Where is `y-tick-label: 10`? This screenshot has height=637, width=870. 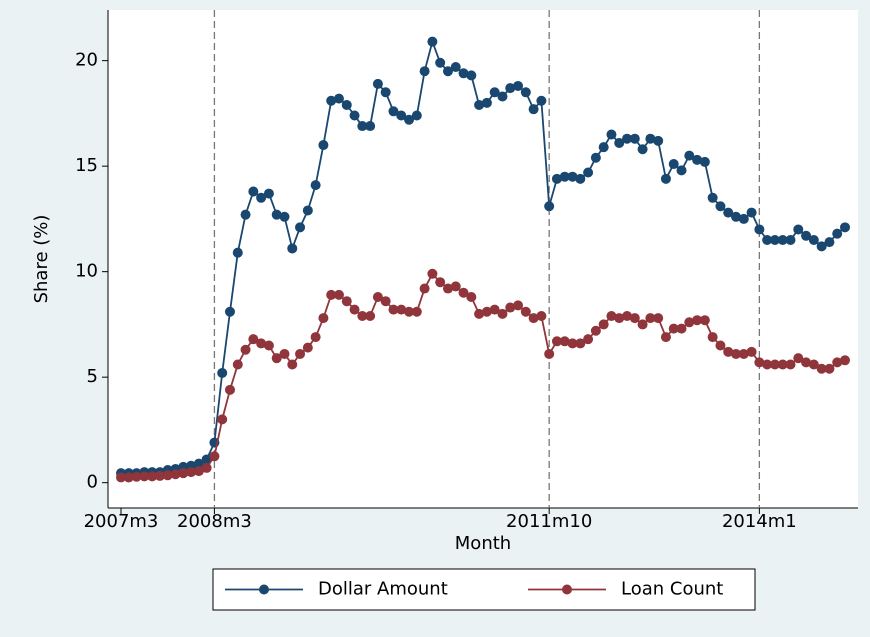
y-tick-label: 10 is located at coordinates (86, 271).